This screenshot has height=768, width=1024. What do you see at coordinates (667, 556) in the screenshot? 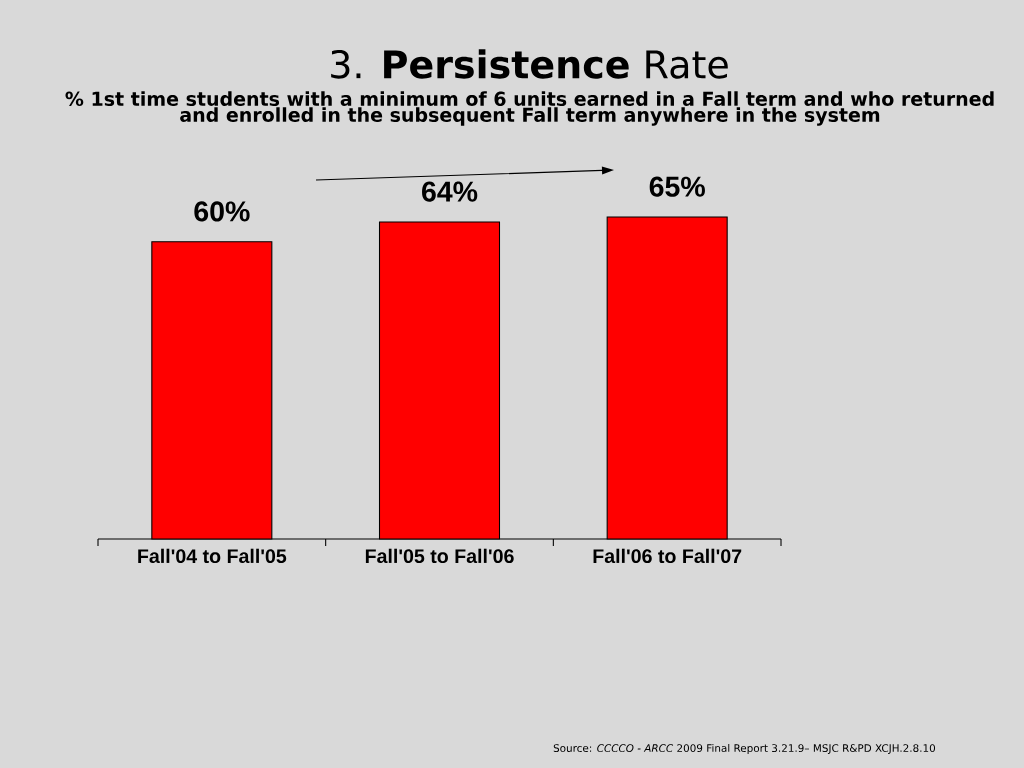
I see `x-tick-label: Fall'06 to Fall'07` at bounding box center [667, 556].